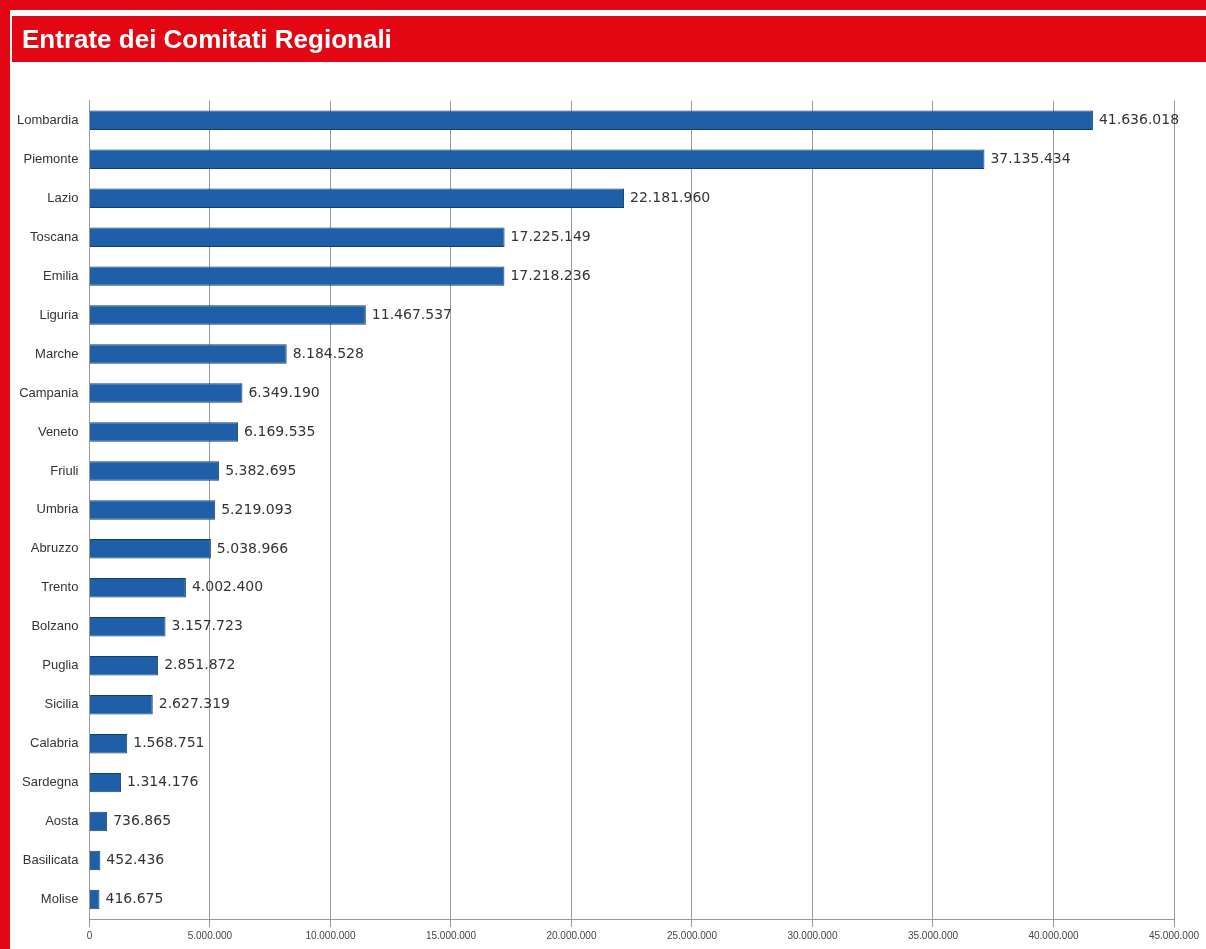  What do you see at coordinates (571, 935) in the screenshot?
I see `x-tick-label: 20.000.000` at bounding box center [571, 935].